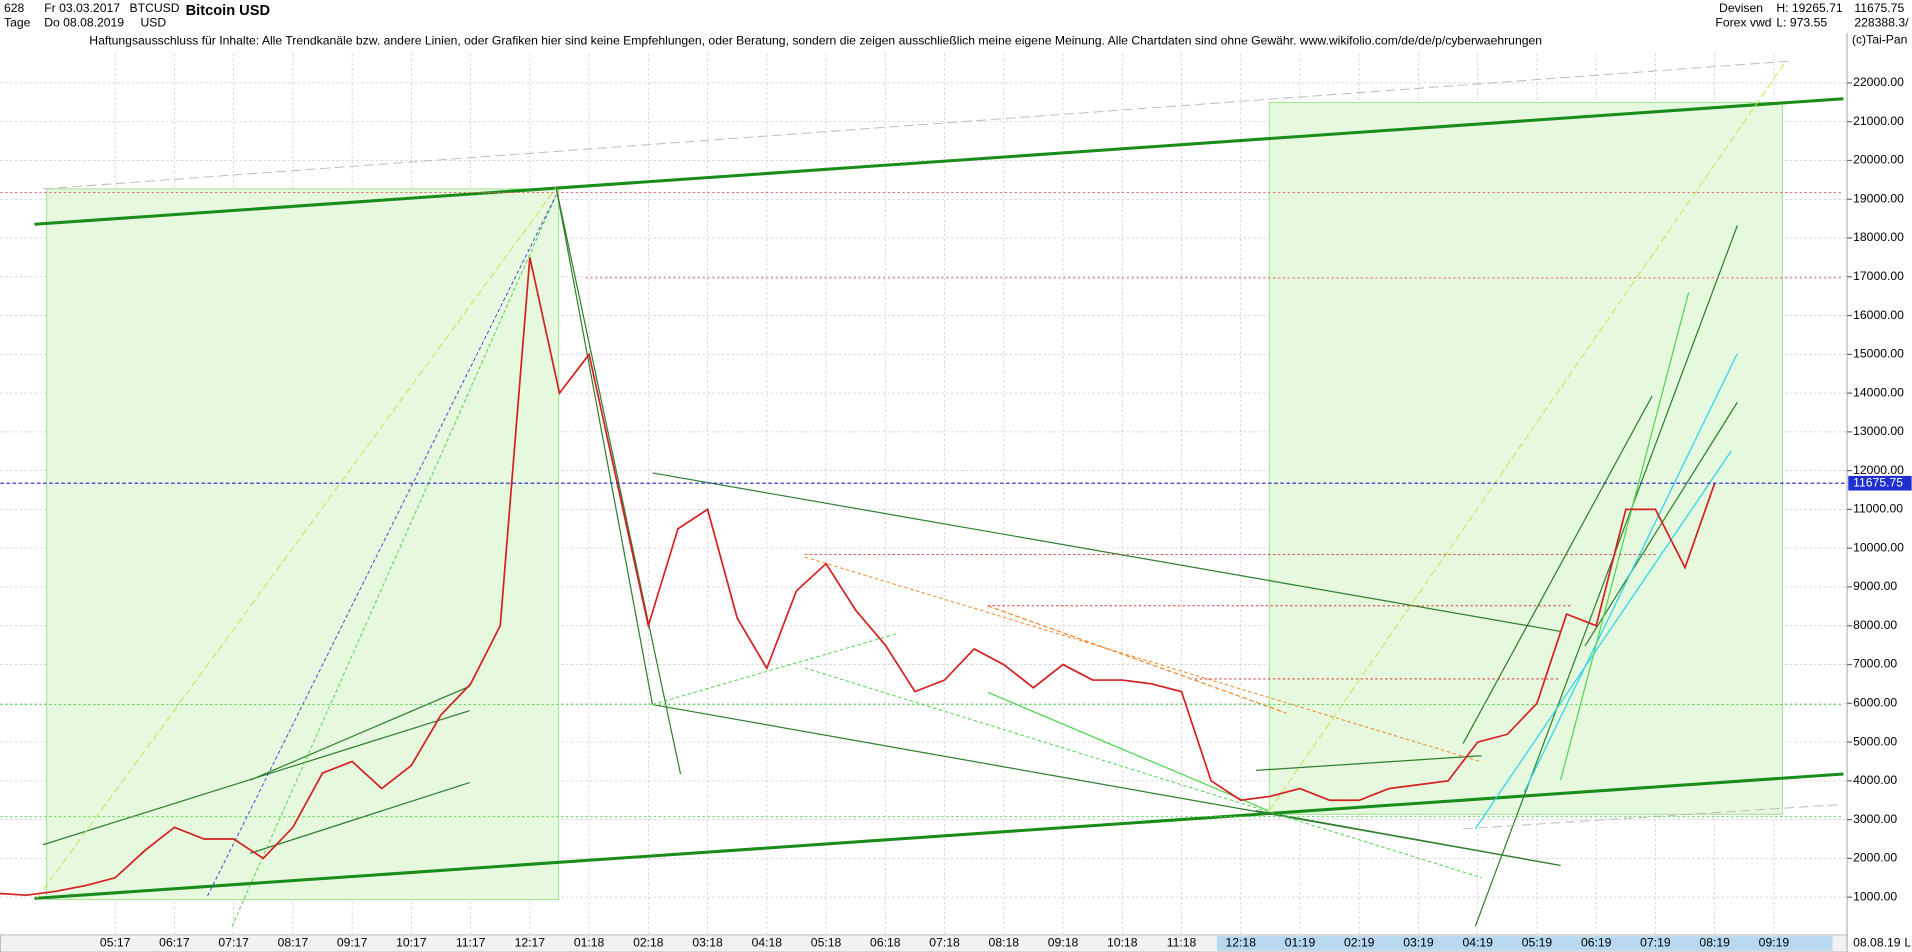 This screenshot has height=952, width=1912. Describe the element at coordinates (648, 943) in the screenshot. I see `x-tick-label: 02:18` at that location.